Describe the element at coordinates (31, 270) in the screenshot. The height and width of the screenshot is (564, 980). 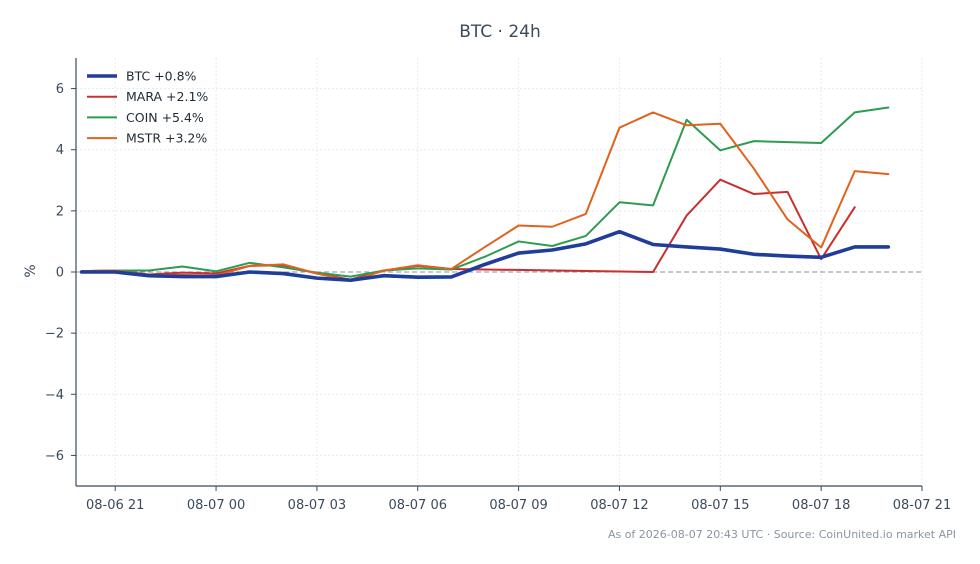
I see `y-axis-label: %` at that location.